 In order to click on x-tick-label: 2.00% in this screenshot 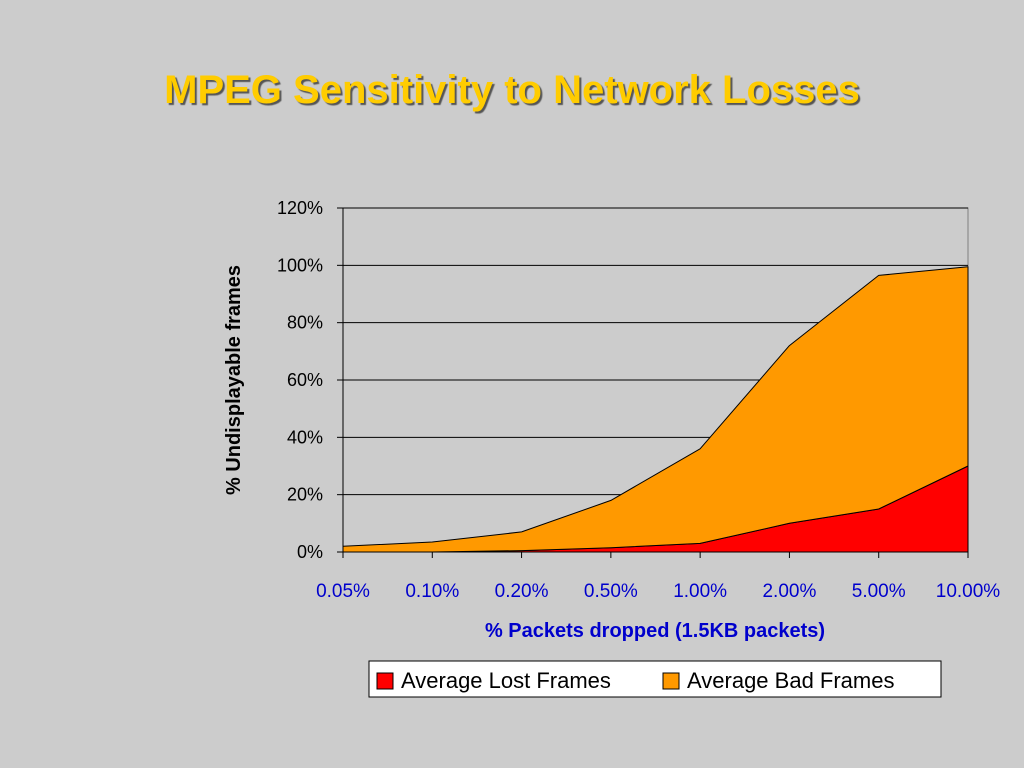, I will do `click(789, 591)`.